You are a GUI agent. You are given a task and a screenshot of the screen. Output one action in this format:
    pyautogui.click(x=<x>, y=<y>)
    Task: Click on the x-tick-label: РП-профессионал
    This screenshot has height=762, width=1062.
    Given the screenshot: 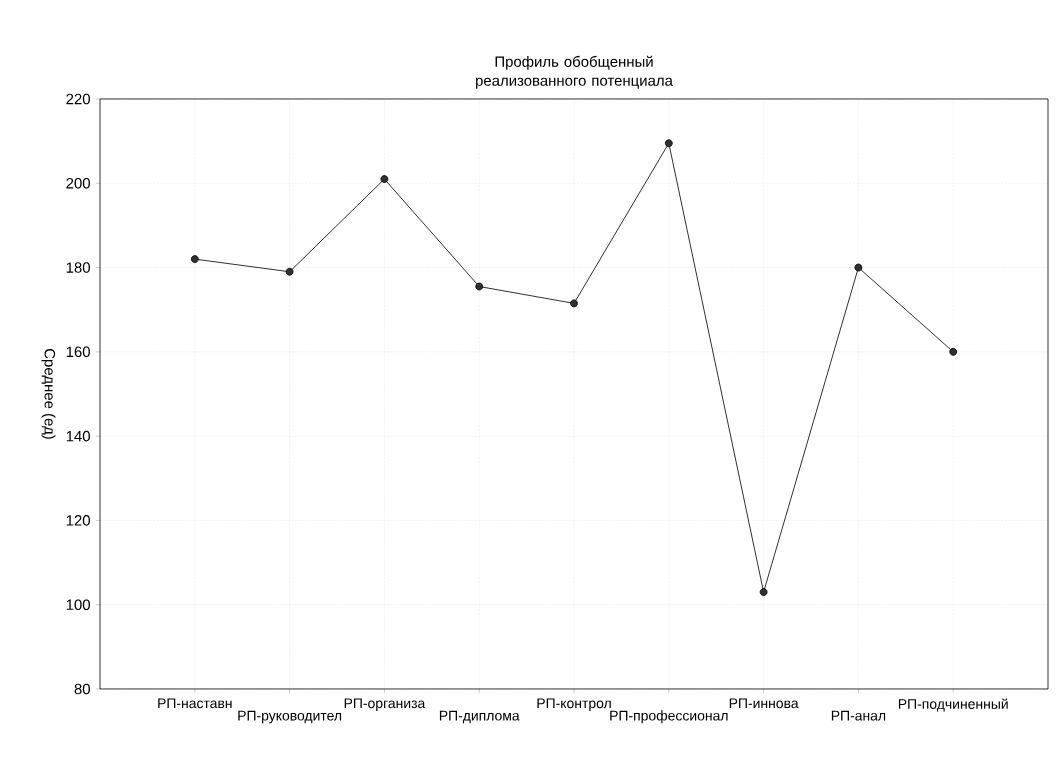 What is the action you would take?
    pyautogui.click(x=669, y=717)
    